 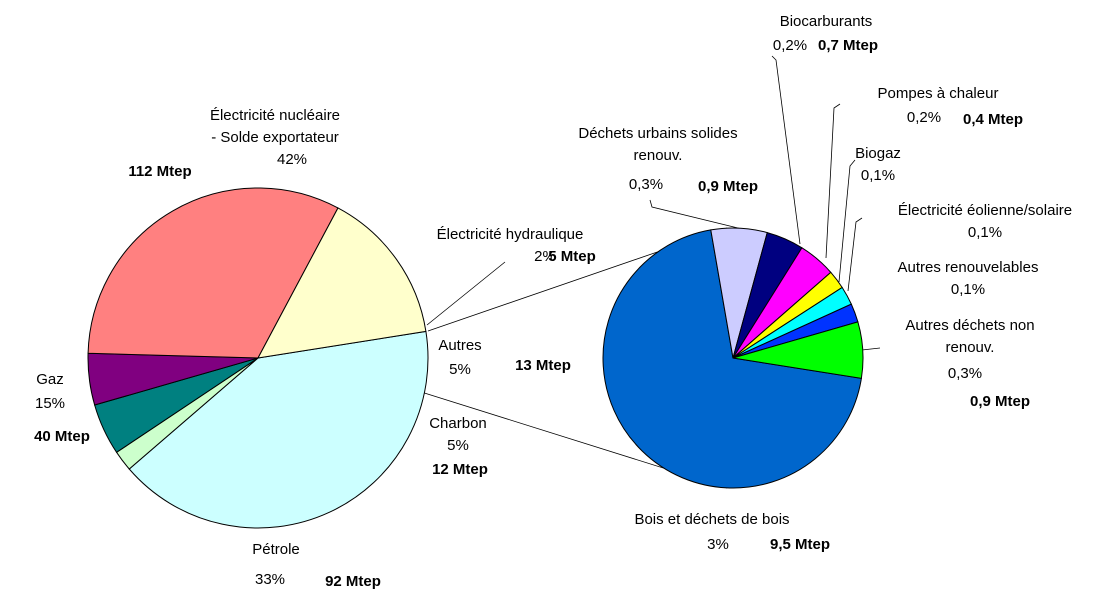 What do you see at coordinates (459, 345) in the screenshot?
I see `slice-label: Autres` at bounding box center [459, 345].